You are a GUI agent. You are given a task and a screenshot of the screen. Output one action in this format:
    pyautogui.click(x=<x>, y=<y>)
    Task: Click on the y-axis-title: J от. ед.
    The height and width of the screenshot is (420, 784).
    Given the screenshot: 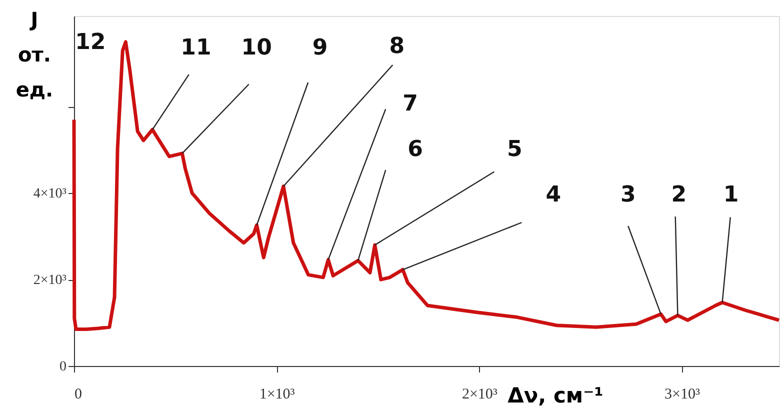 What is the action you would take?
    pyautogui.click(x=35, y=55)
    